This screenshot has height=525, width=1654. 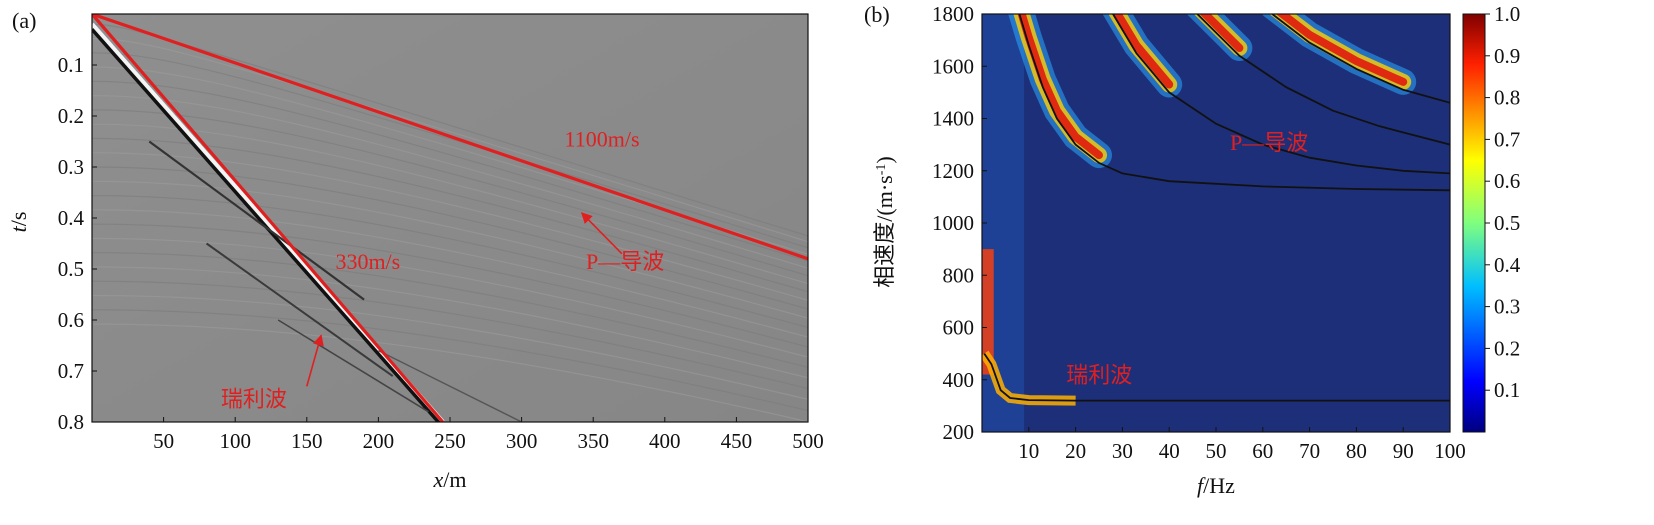 What do you see at coordinates (953, 171) in the screenshot?
I see `y-tick-label: 1200` at bounding box center [953, 171].